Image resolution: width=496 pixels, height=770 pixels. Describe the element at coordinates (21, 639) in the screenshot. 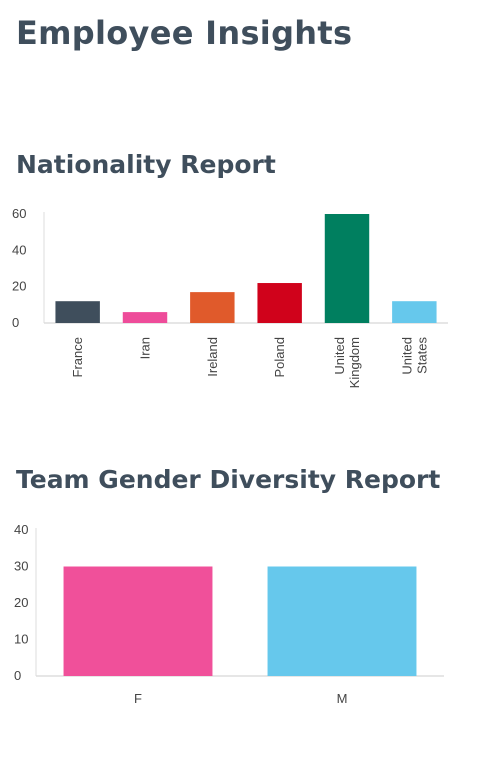

I see `y-tick-label: 10` at that location.